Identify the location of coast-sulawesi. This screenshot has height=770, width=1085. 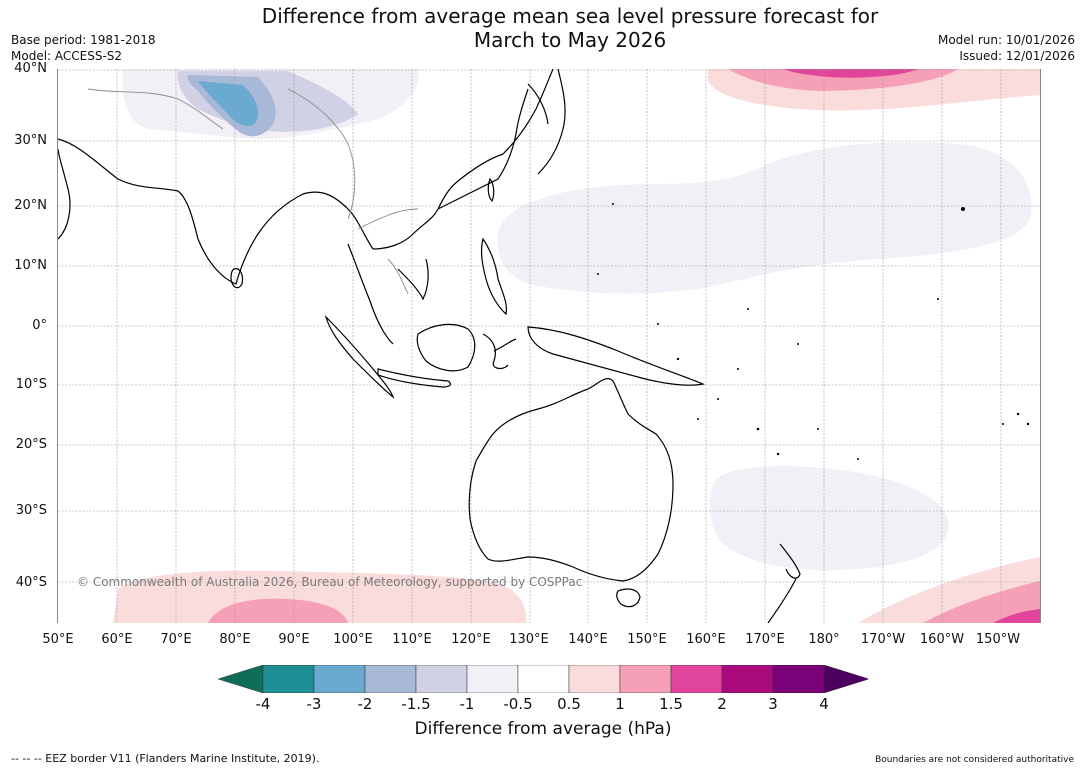
(499, 351).